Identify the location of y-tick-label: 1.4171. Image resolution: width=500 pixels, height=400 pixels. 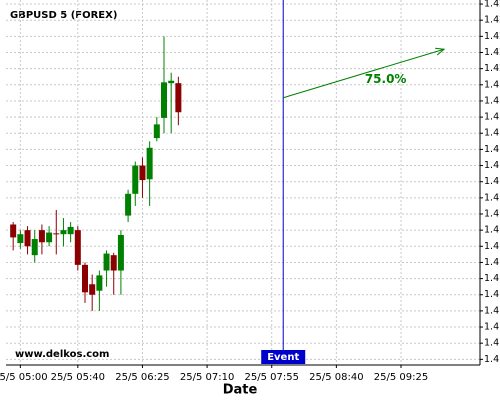
(492, 310).